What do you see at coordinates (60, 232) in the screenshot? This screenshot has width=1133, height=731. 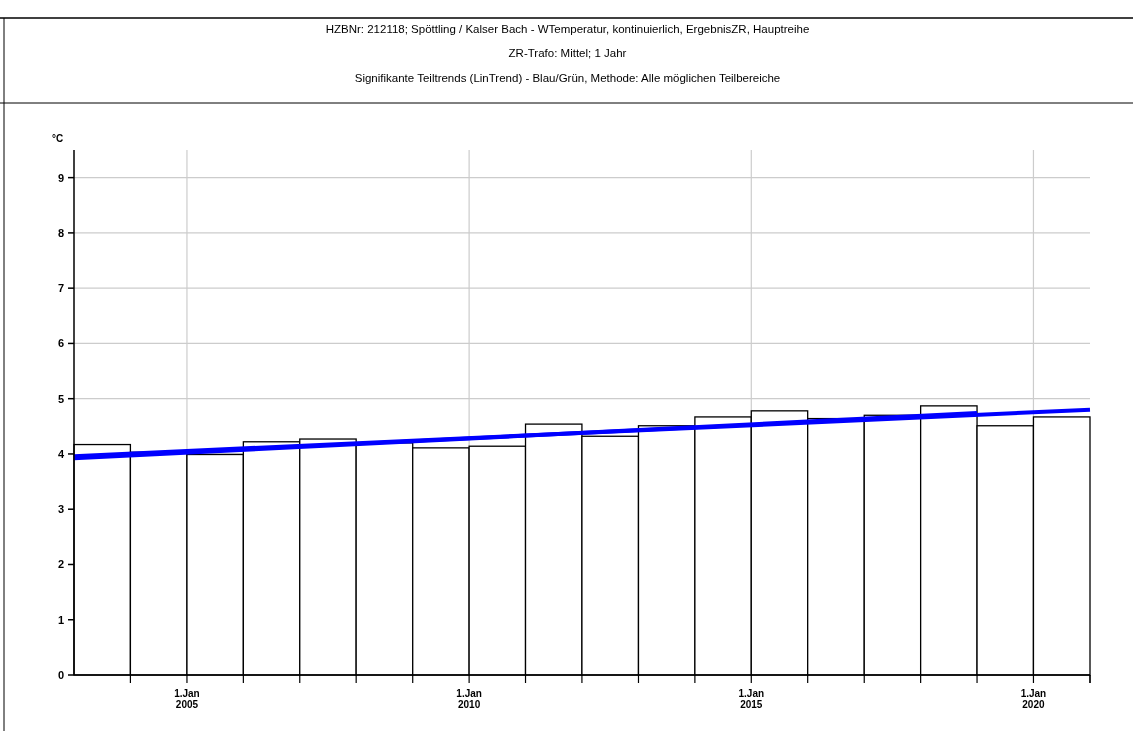 I see `y-tick-label: 8` at bounding box center [60, 232].